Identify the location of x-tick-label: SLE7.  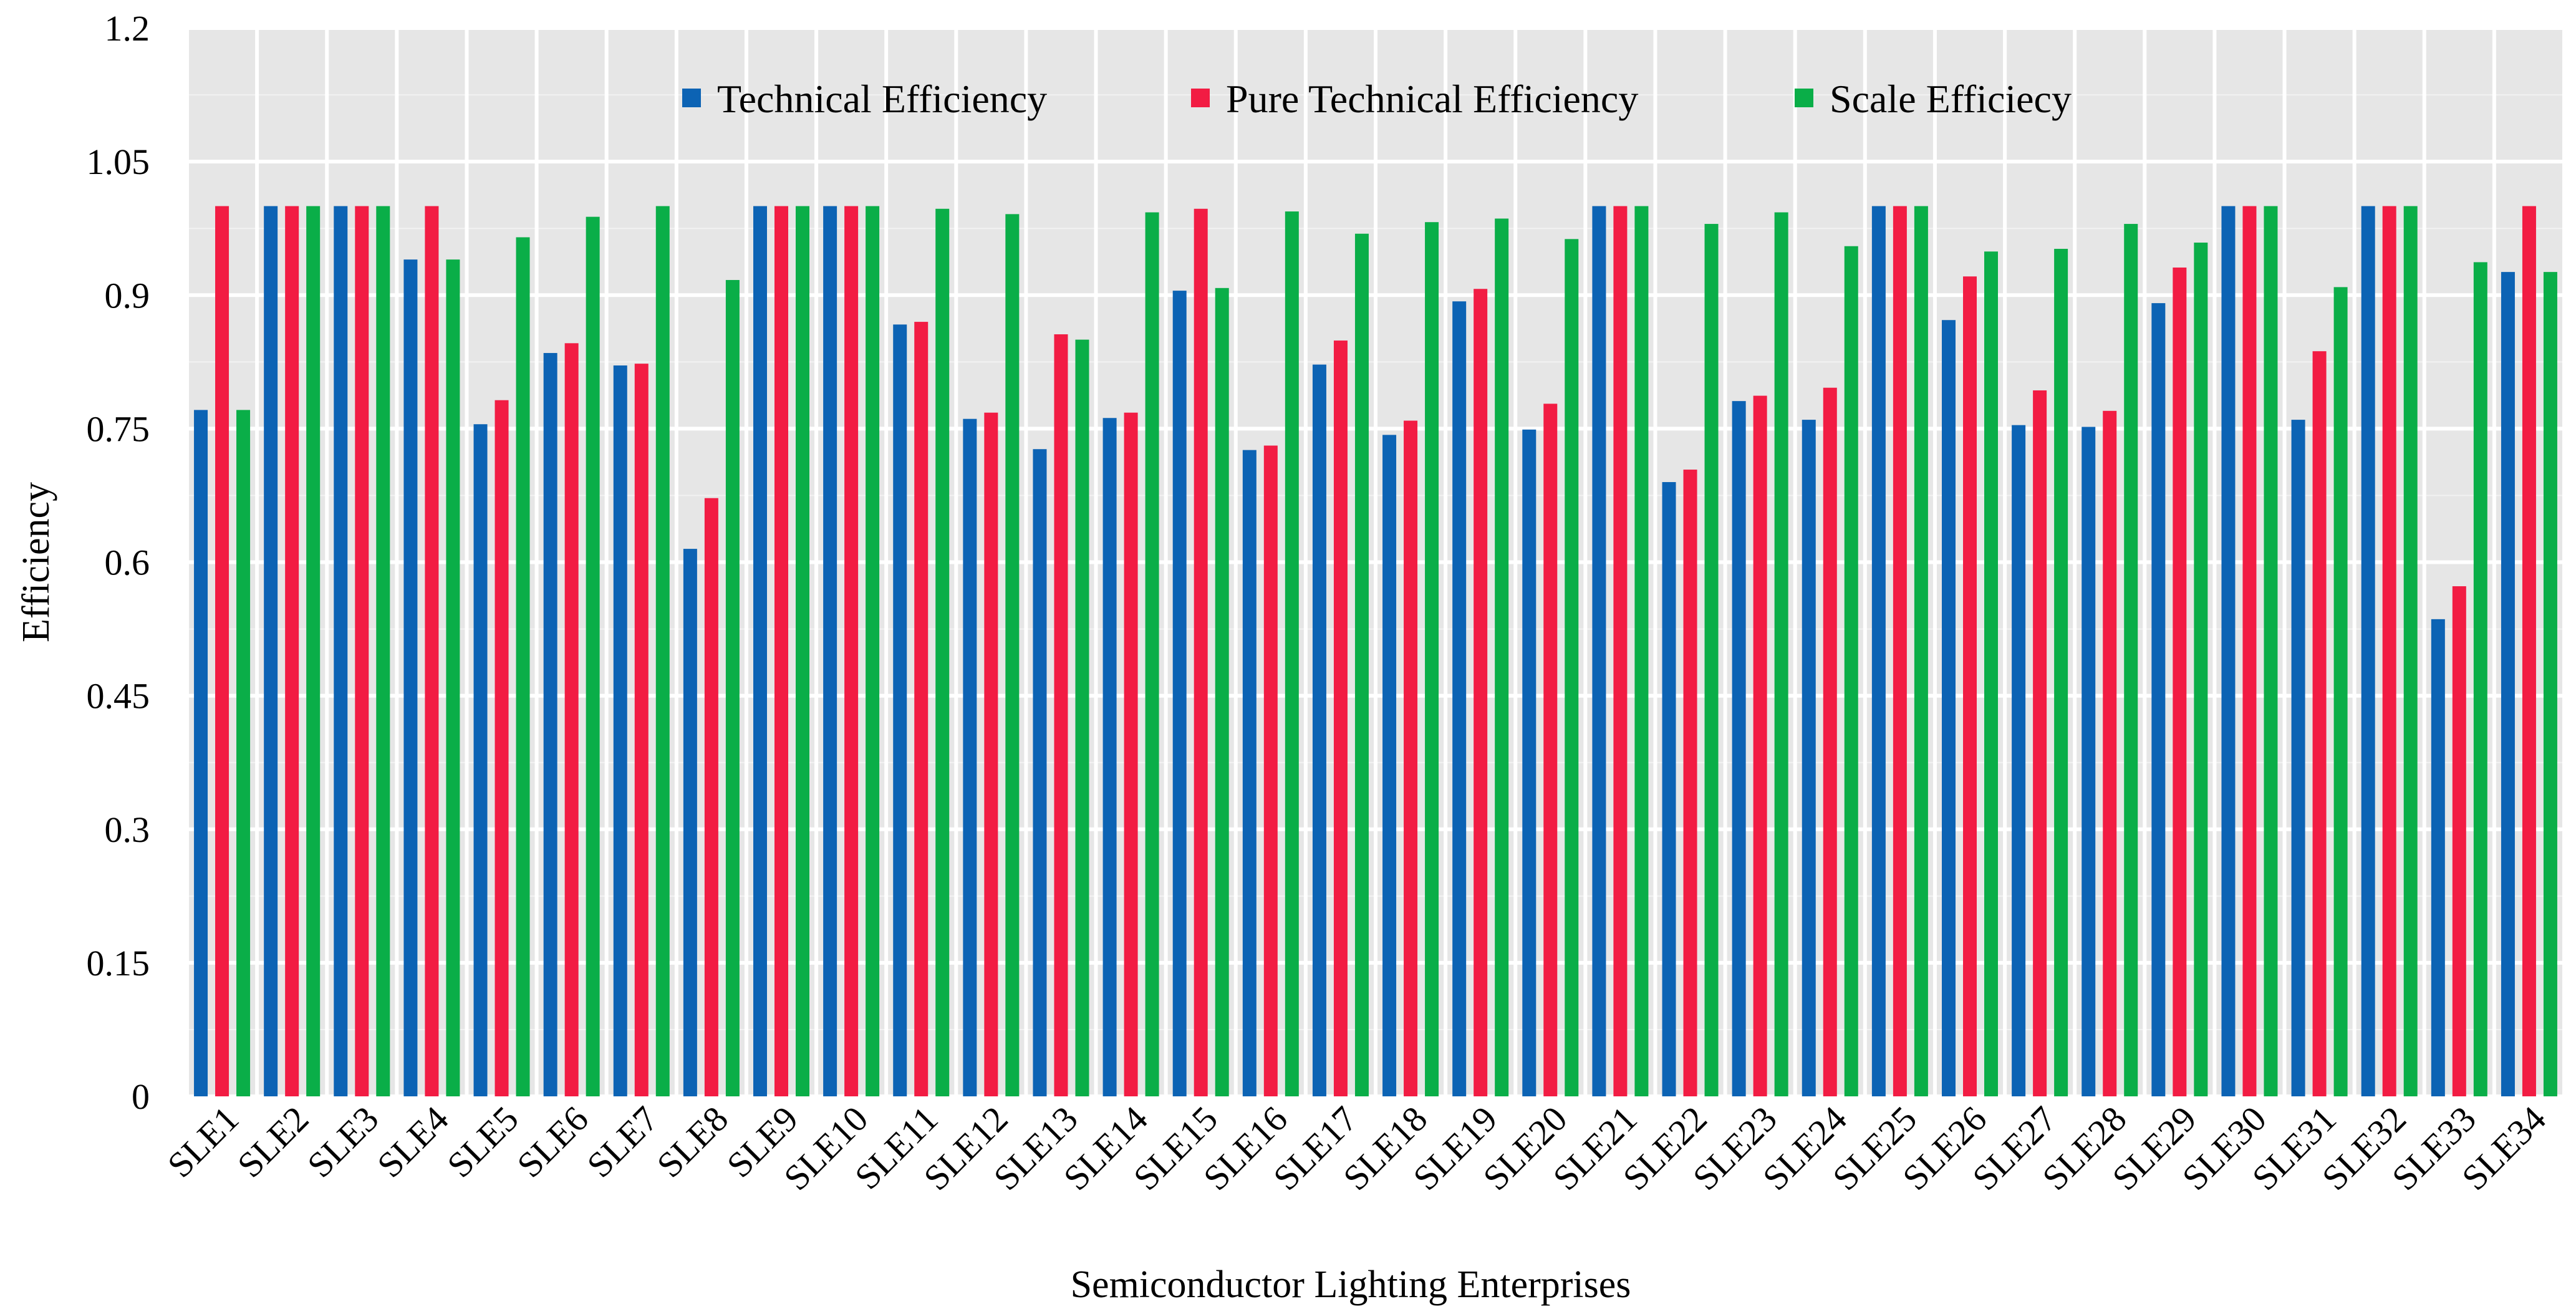
(622, 1141).